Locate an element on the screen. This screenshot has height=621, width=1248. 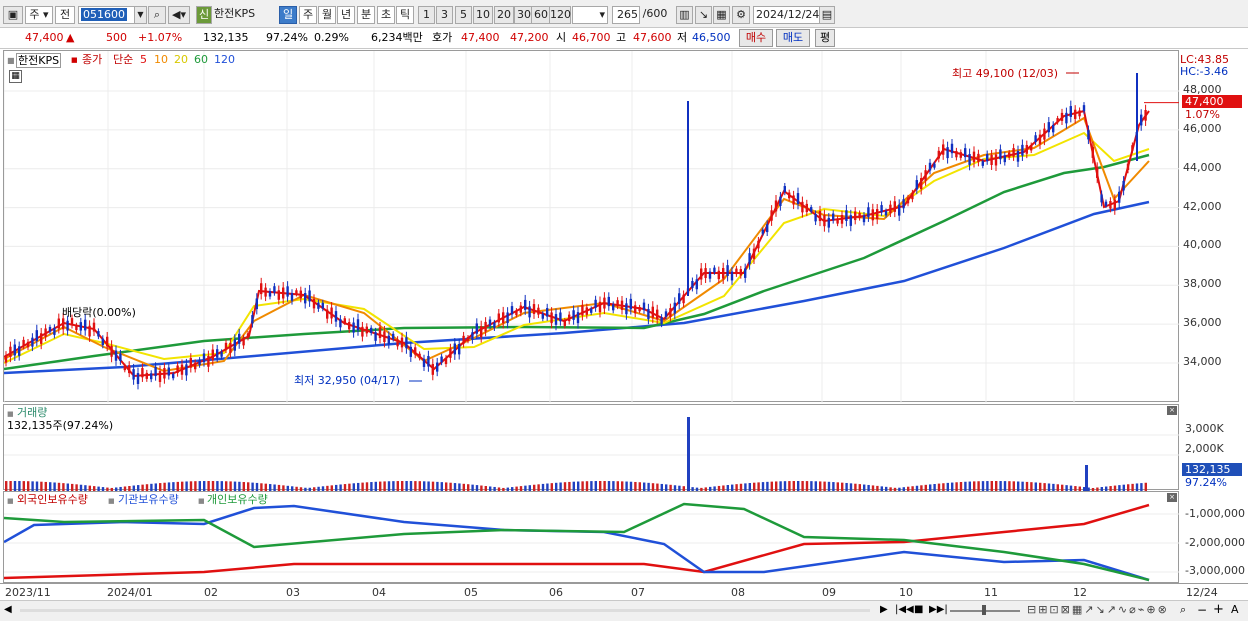
volume-canvas is located at coordinates (592, 448).